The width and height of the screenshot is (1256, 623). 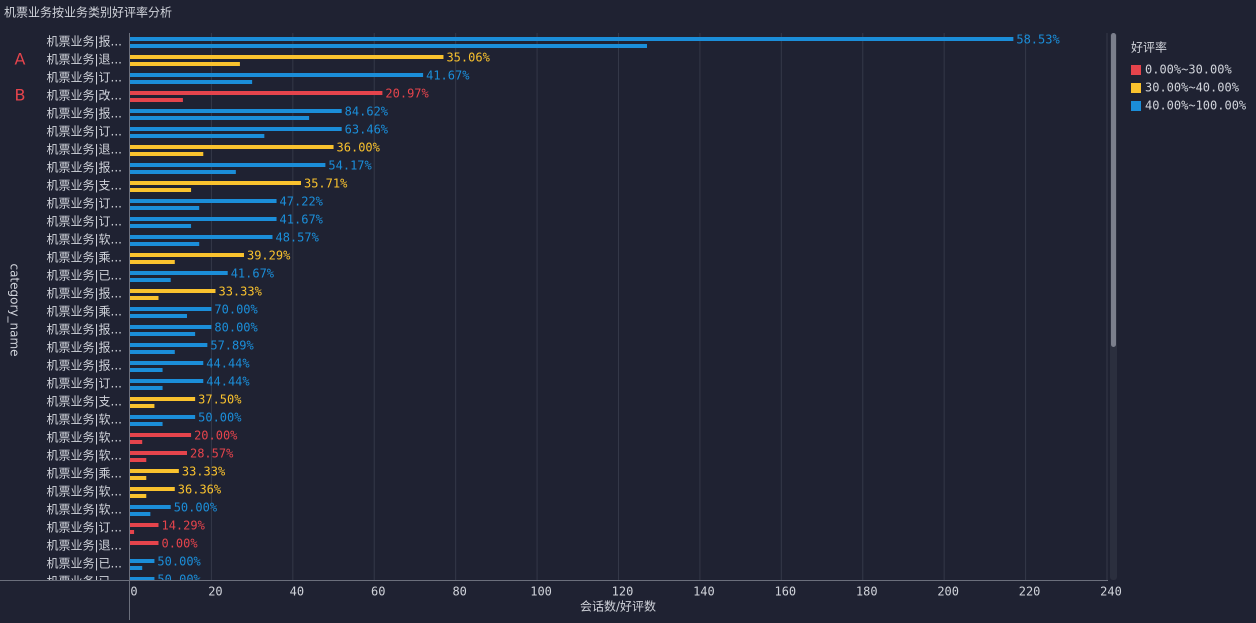 I want to click on legend-title: 好评率, so click(x=1149, y=47).